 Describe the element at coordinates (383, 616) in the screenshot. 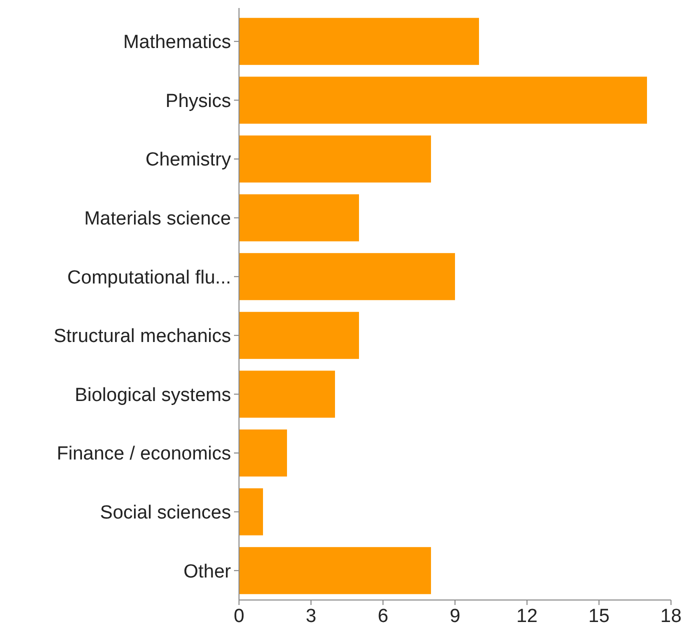

I see `x-tick-label: 6` at that location.